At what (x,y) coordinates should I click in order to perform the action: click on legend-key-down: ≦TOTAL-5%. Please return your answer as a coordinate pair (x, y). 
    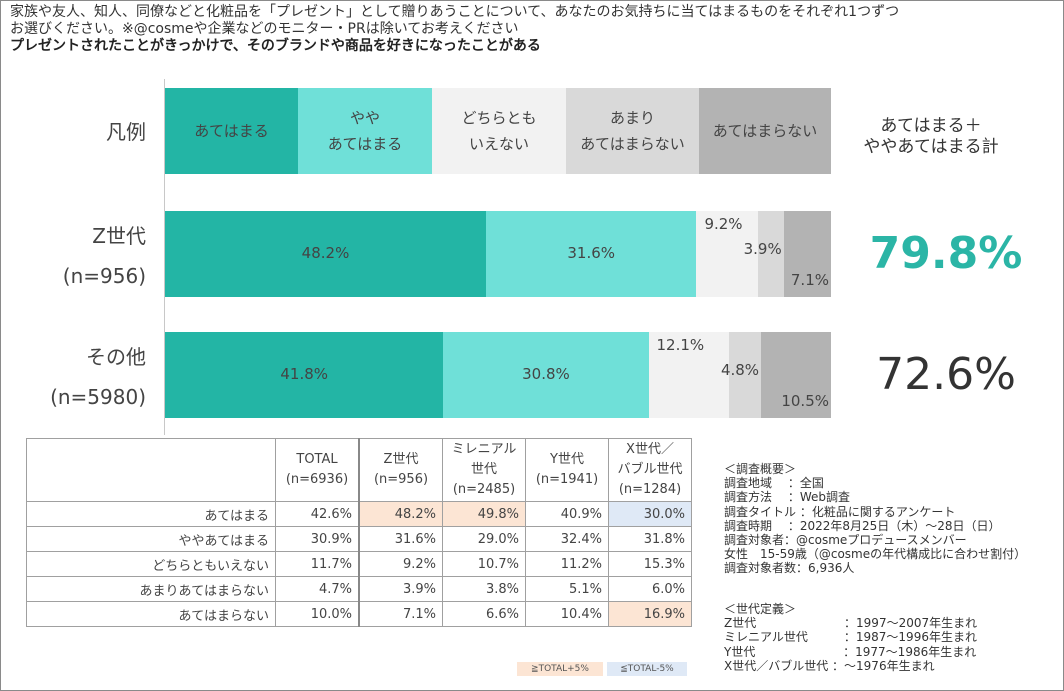
    Looking at the image, I should click on (647, 669).